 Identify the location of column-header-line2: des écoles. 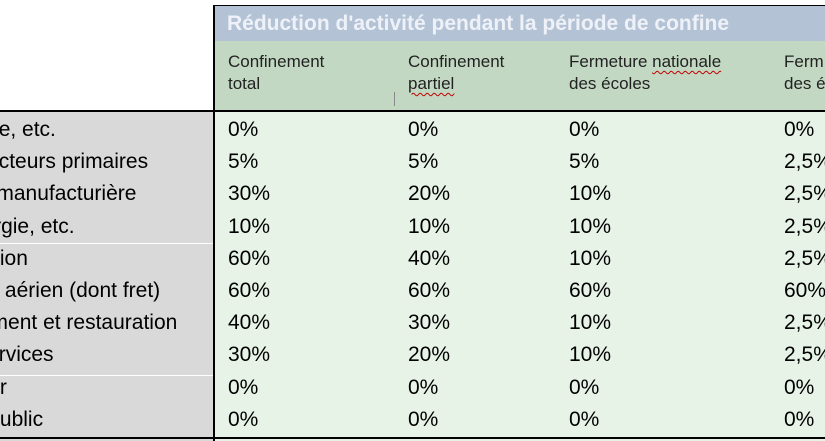
(610, 83).